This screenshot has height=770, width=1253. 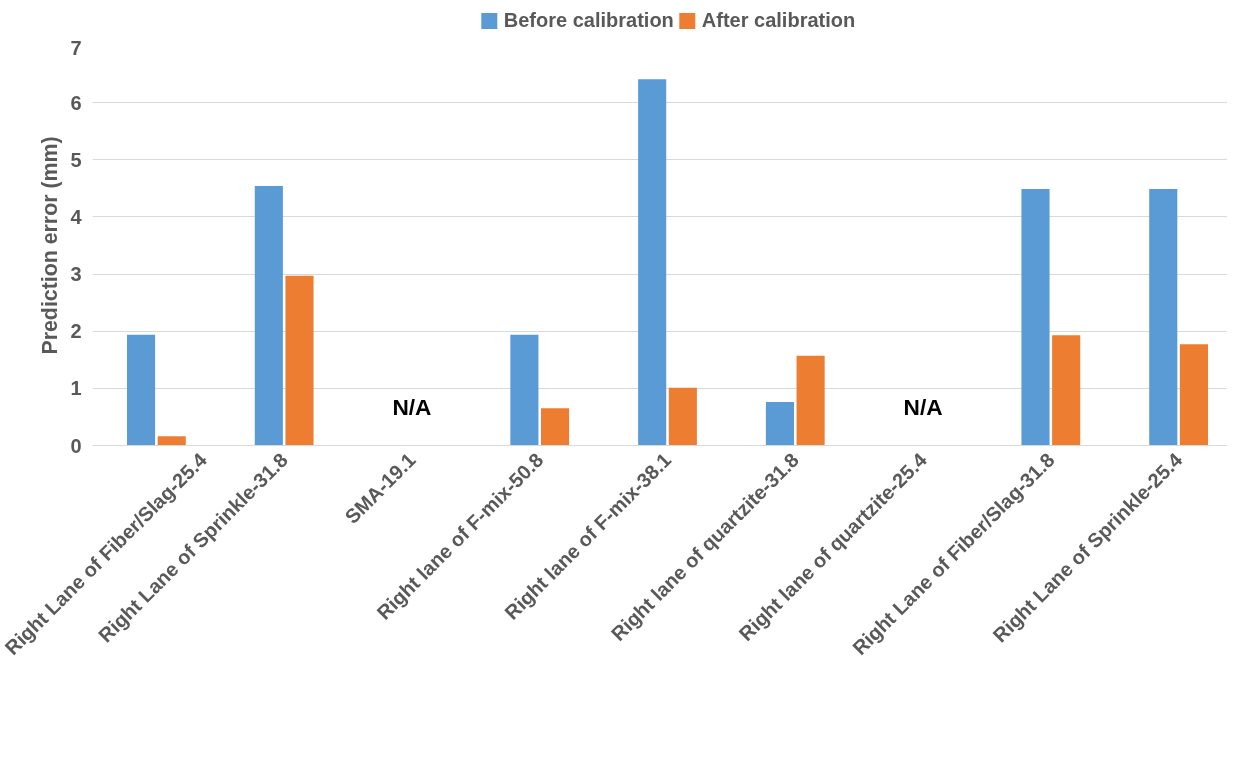 What do you see at coordinates (588, 20) in the screenshot?
I see `legend-label: Before calibration` at bounding box center [588, 20].